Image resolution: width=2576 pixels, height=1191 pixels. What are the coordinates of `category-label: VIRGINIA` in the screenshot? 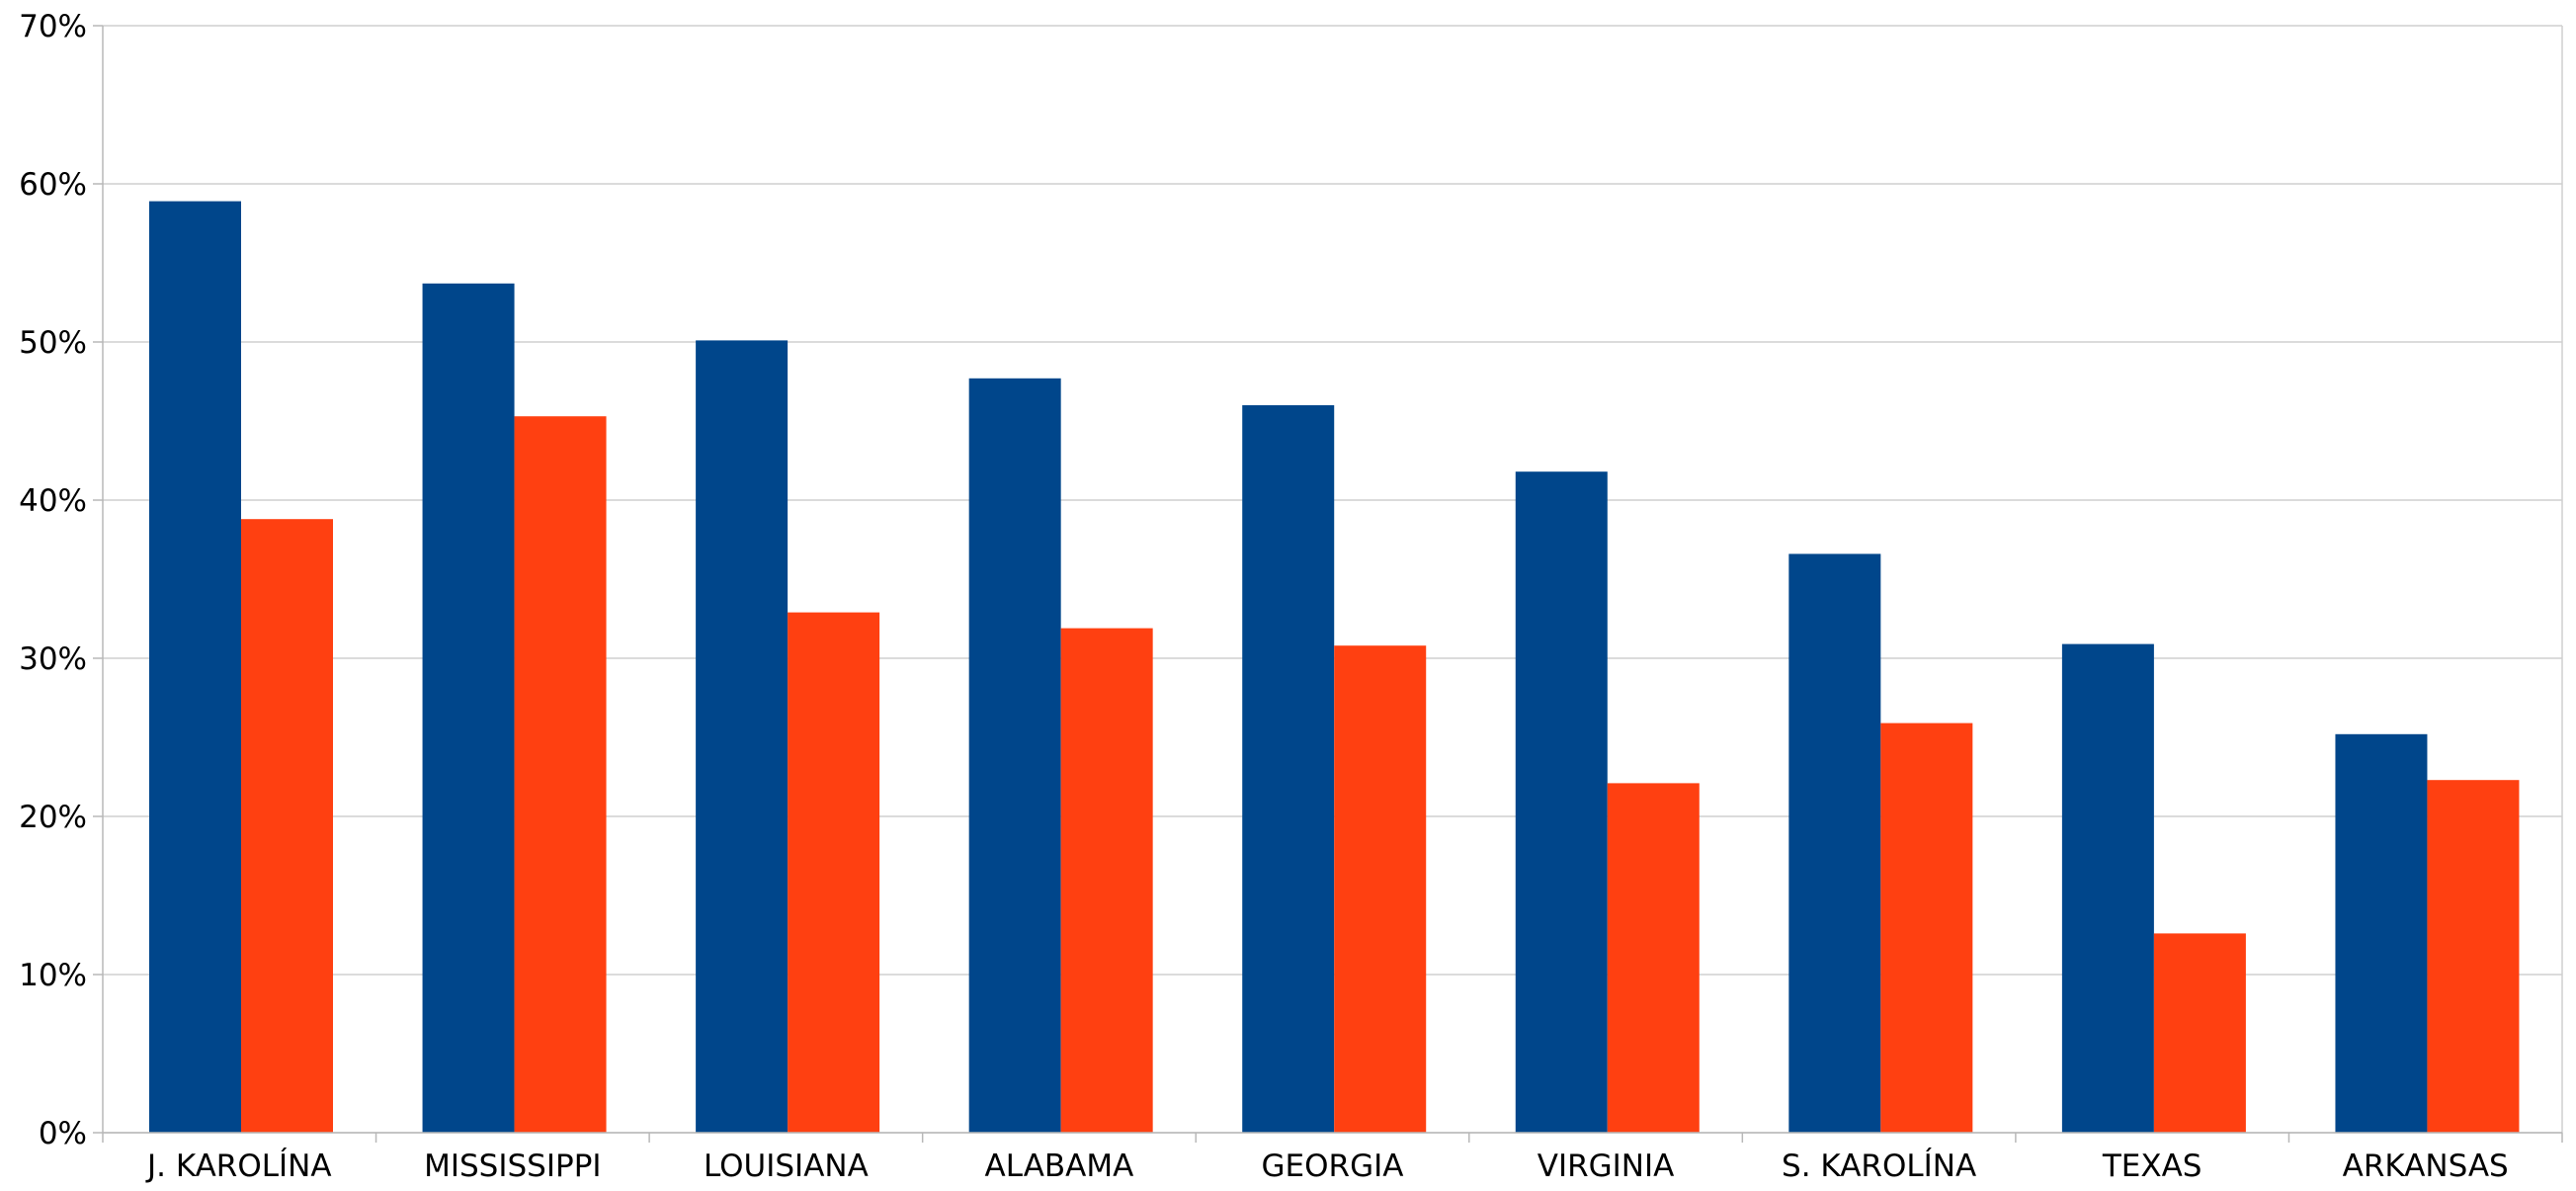 It's located at (1606, 1166).